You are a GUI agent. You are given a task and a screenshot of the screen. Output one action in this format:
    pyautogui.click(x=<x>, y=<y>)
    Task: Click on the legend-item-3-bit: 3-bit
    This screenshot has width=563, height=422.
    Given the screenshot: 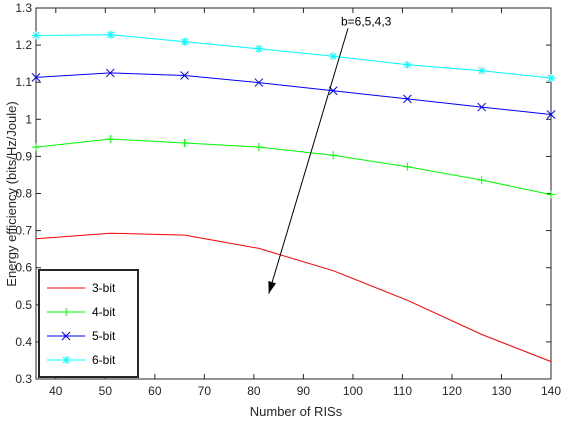 What is the action you would take?
    pyautogui.click(x=81, y=288)
    